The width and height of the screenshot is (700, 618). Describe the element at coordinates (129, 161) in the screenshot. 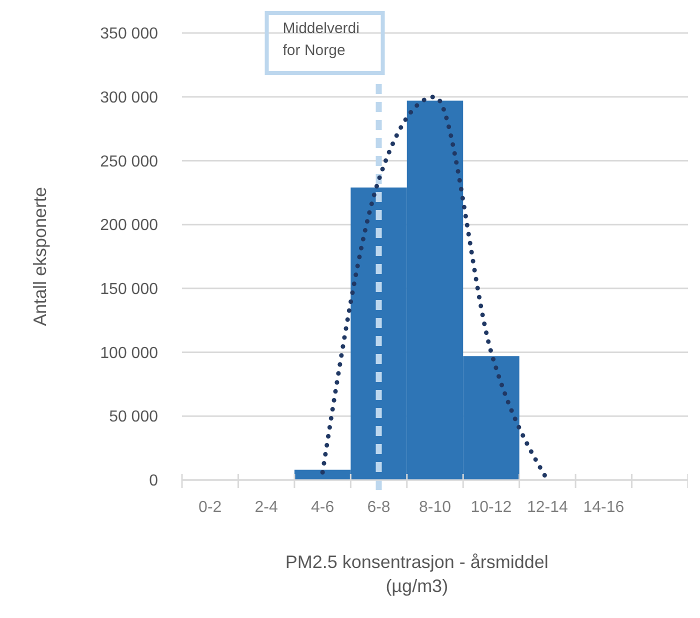

I see `y-tick-label: 250 000` at that location.